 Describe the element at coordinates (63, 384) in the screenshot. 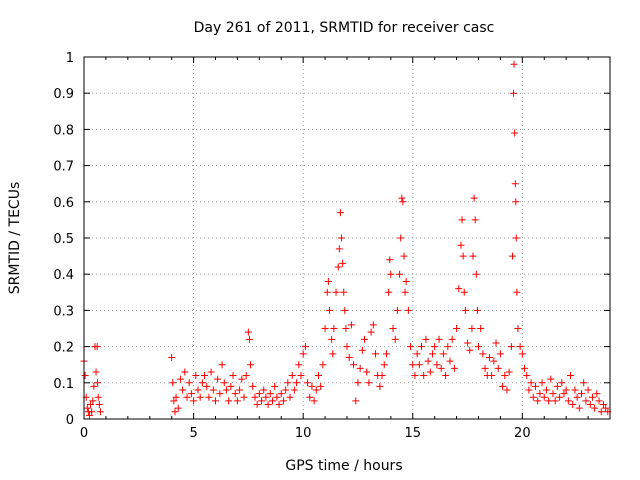

I see `y-tick-label: 0.1` at that location.